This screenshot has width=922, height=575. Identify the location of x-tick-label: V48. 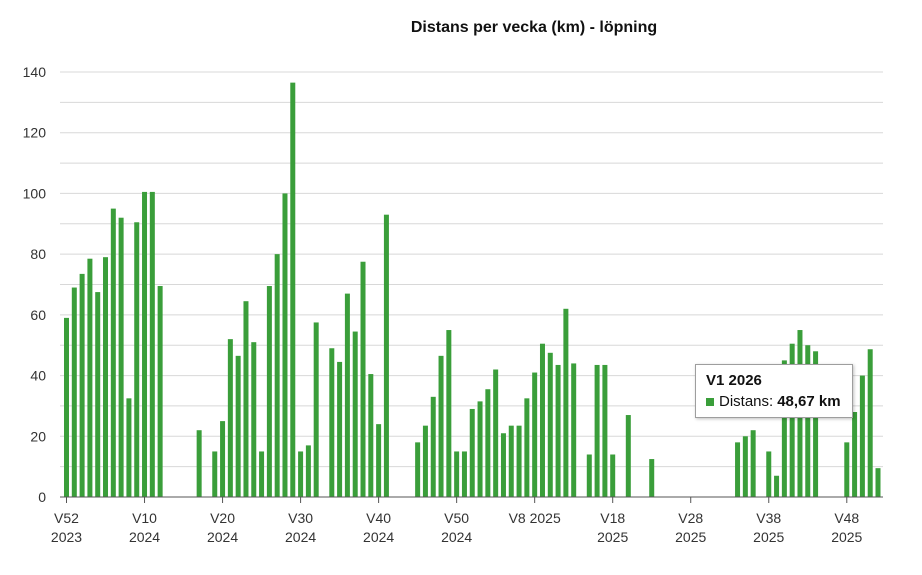
(846, 518).